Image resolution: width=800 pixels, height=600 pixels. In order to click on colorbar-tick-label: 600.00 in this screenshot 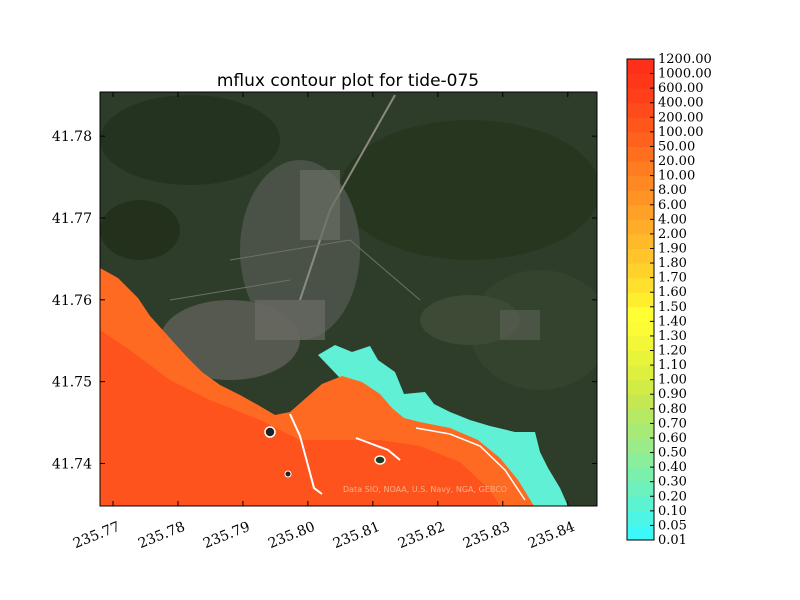, I will do `click(681, 88)`.